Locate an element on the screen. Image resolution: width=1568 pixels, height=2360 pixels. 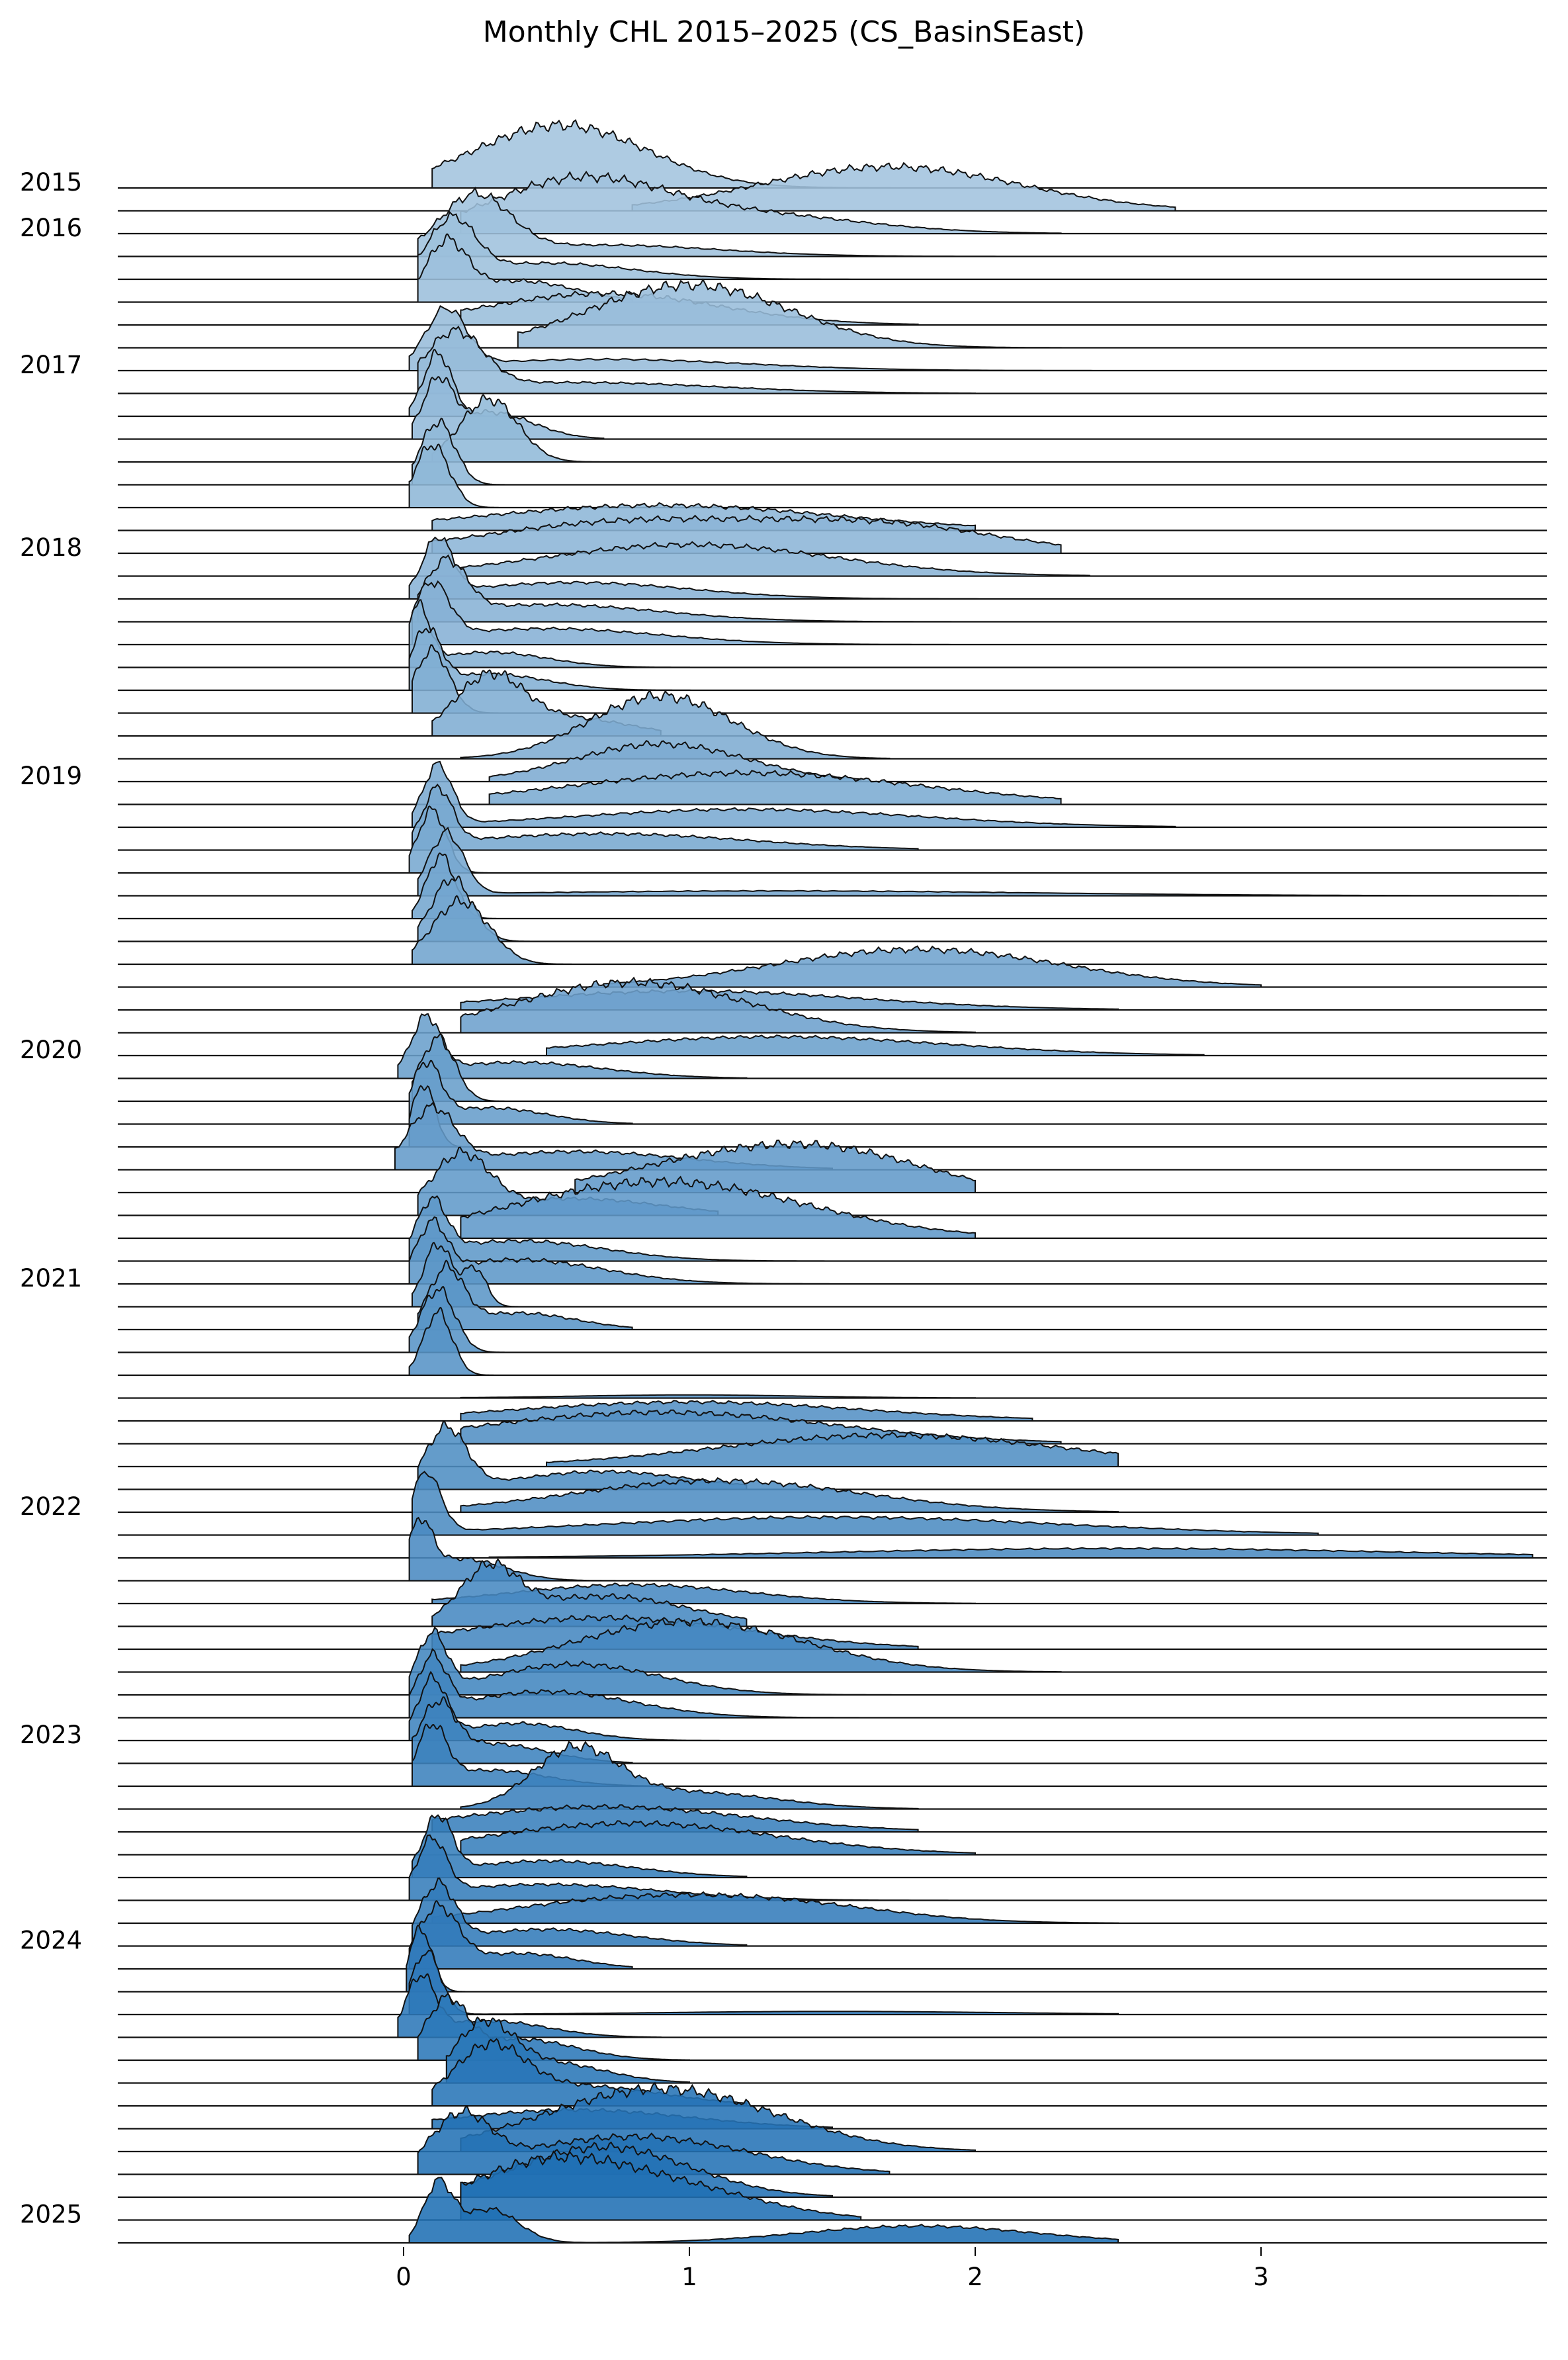
year-label: 2025 is located at coordinates (51, 2215).